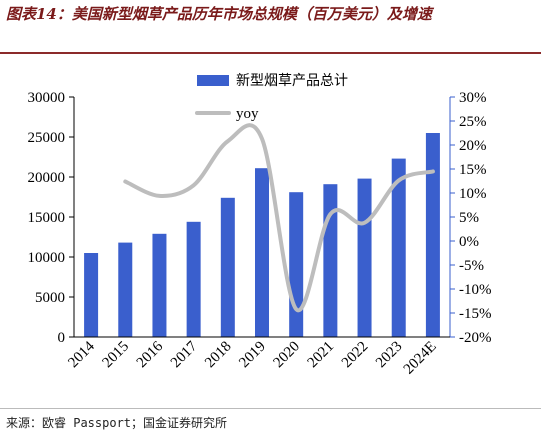  Describe the element at coordinates (47, 138) in the screenshot. I see `left-tick-label: 25000` at that location.